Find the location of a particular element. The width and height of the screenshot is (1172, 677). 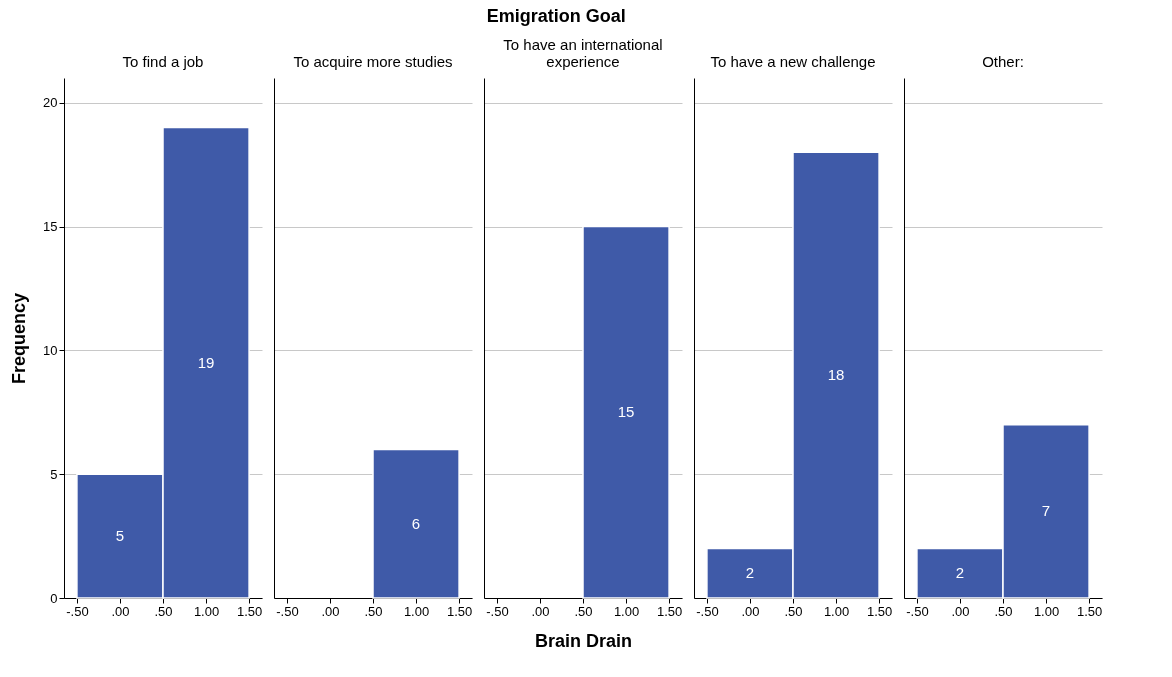

chart-title: Other: is located at coordinates (1003, 61).